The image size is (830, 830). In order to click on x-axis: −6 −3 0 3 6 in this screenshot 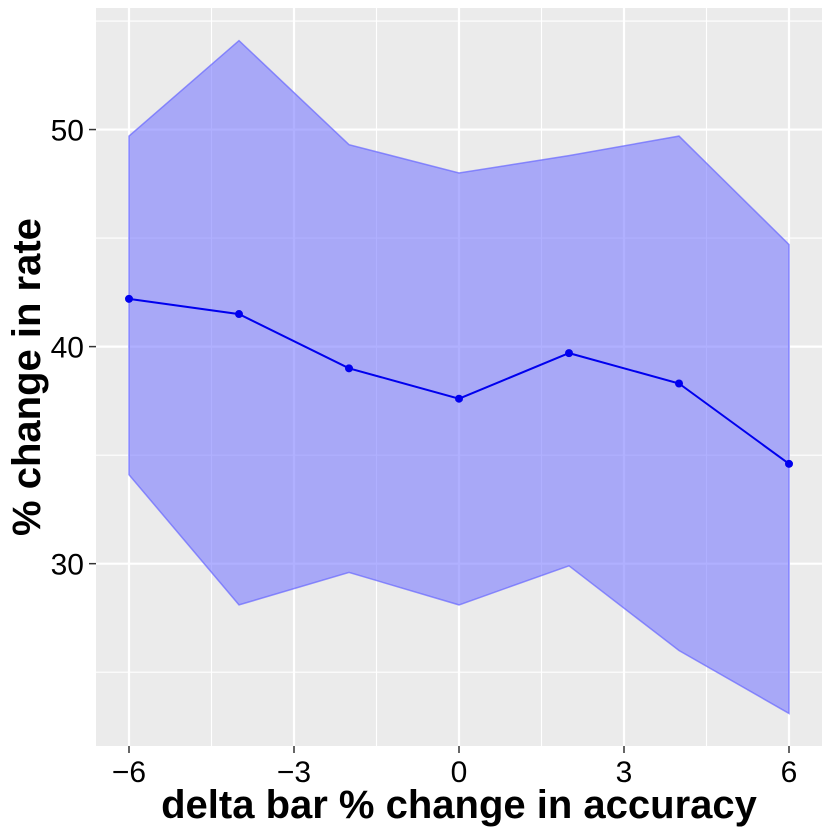, I will do `click(454, 767)`.